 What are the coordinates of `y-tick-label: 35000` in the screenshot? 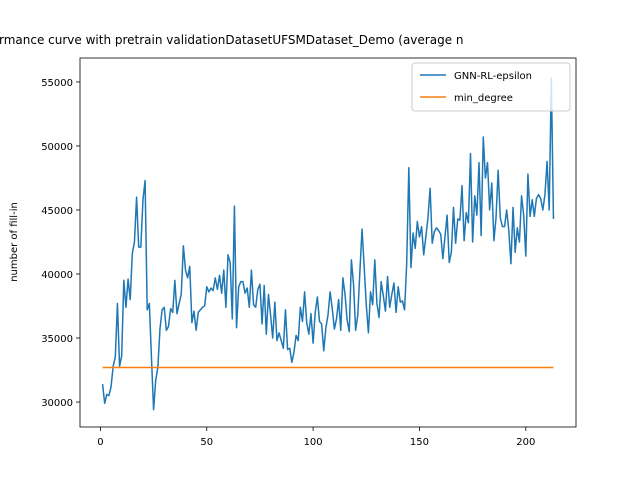 It's located at (57, 339).